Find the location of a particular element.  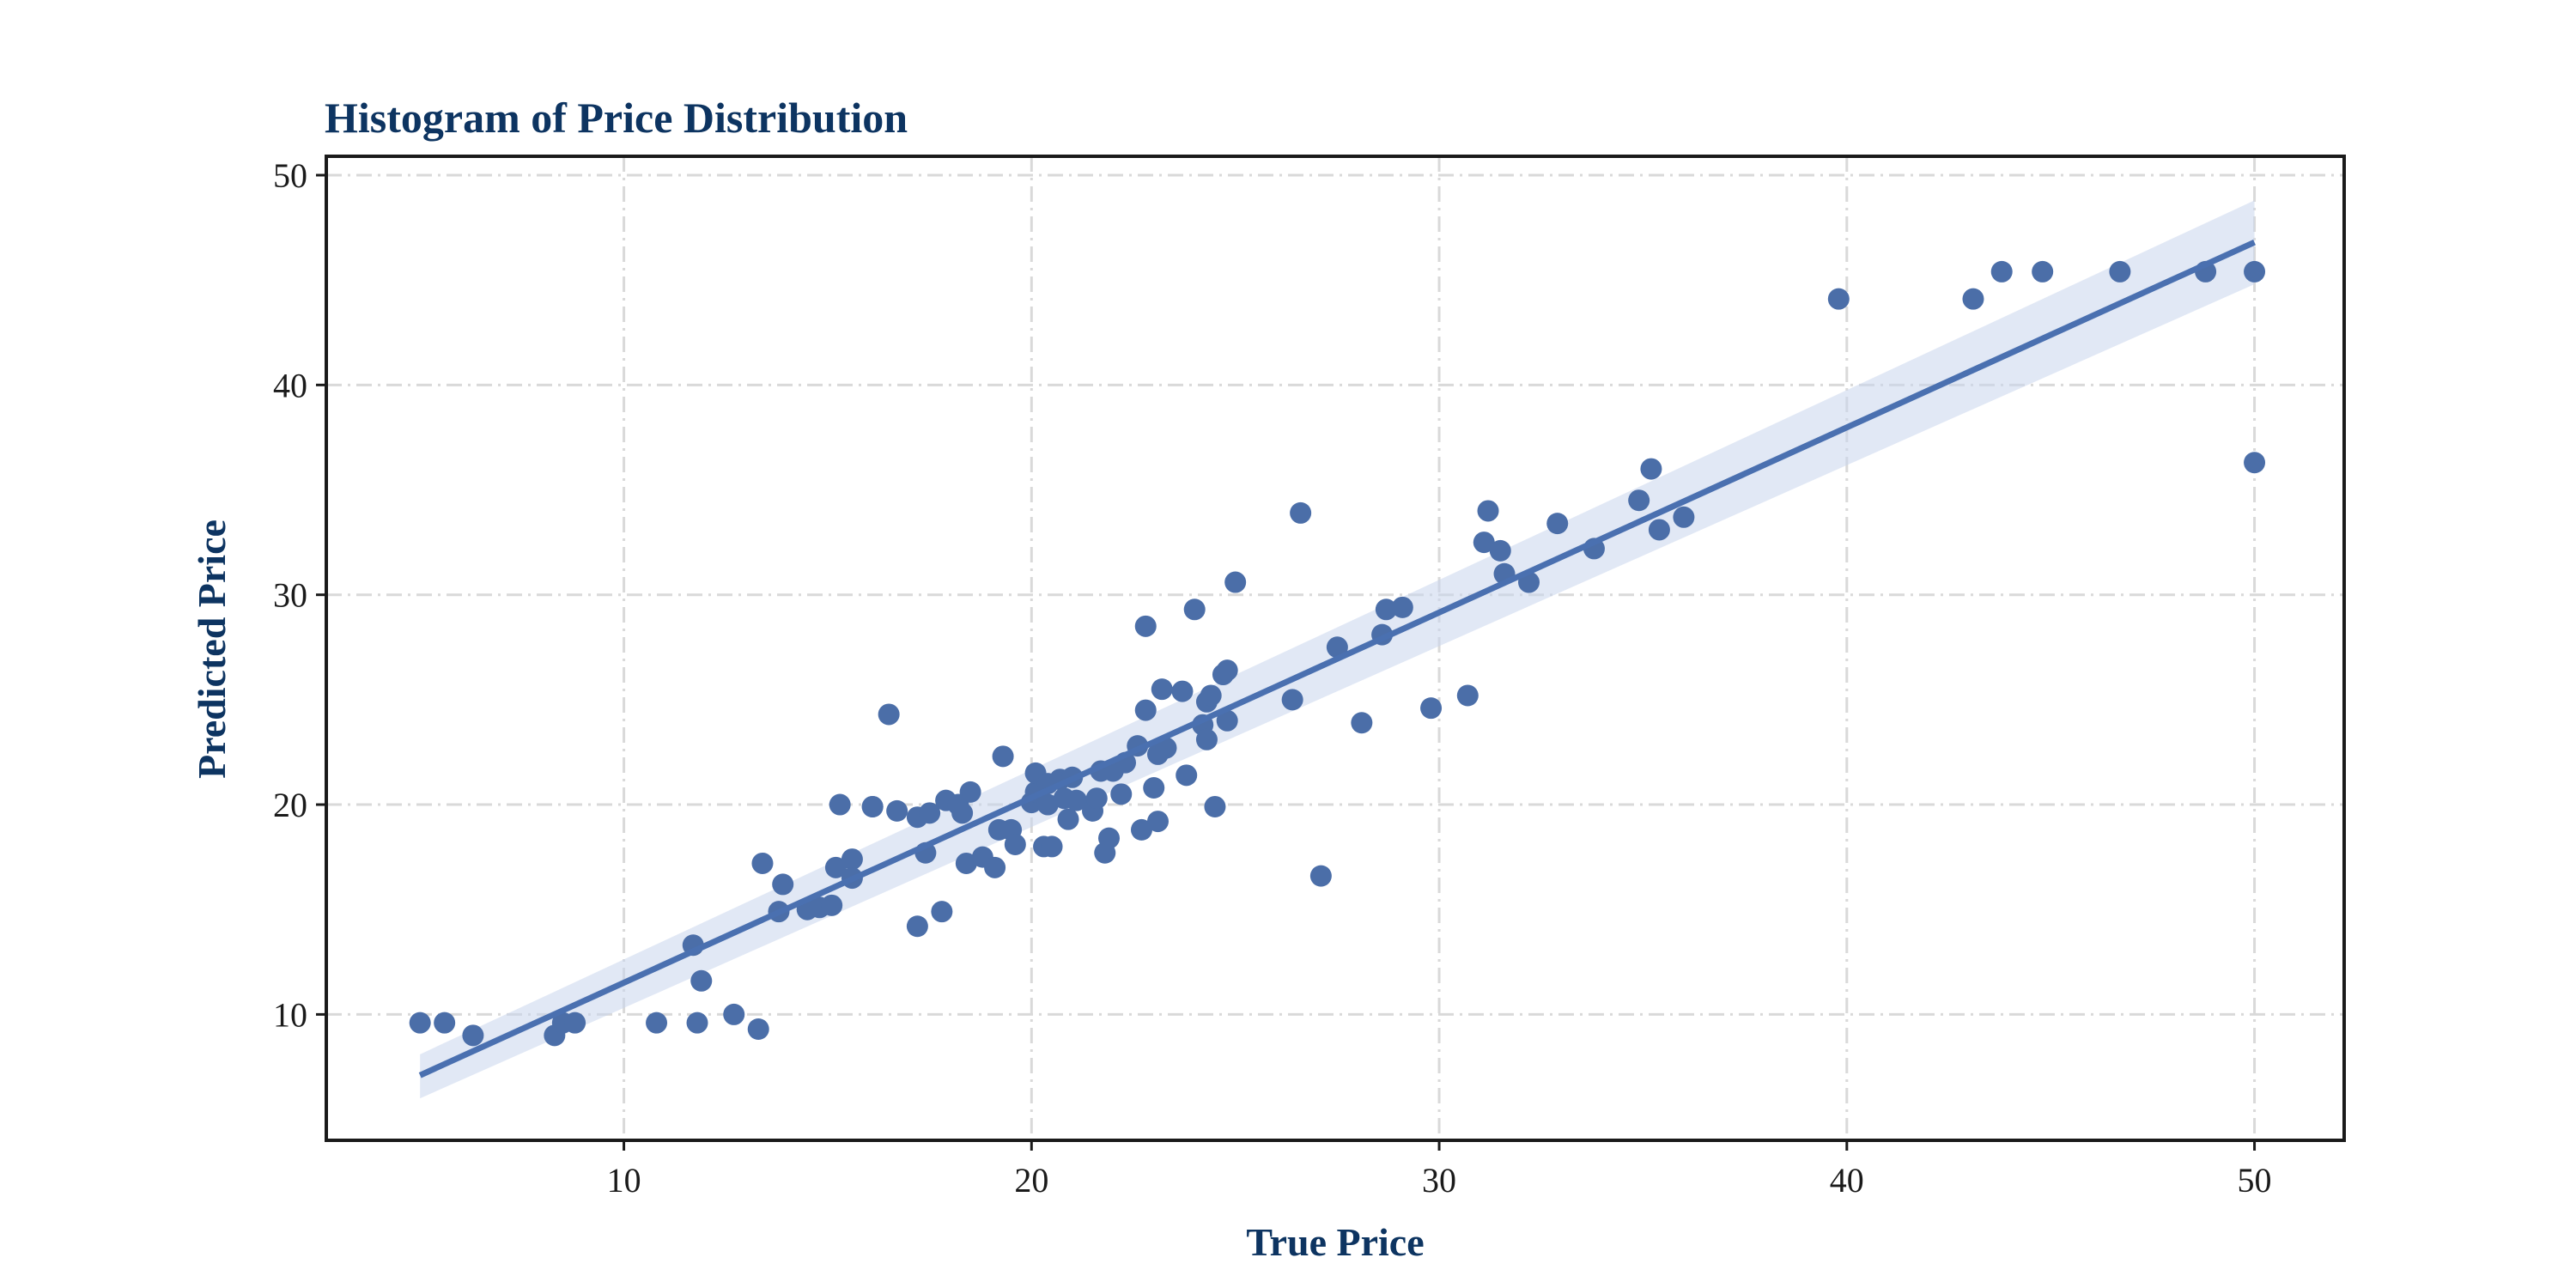

x-tick-label: 30 is located at coordinates (1439, 1180).